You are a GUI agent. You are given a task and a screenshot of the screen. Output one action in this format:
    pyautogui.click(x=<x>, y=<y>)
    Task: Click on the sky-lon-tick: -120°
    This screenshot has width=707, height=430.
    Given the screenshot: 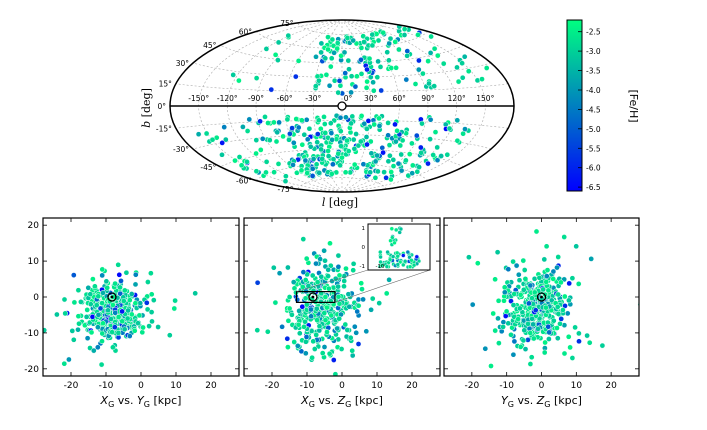 What is the action you would take?
    pyautogui.click(x=227, y=98)
    